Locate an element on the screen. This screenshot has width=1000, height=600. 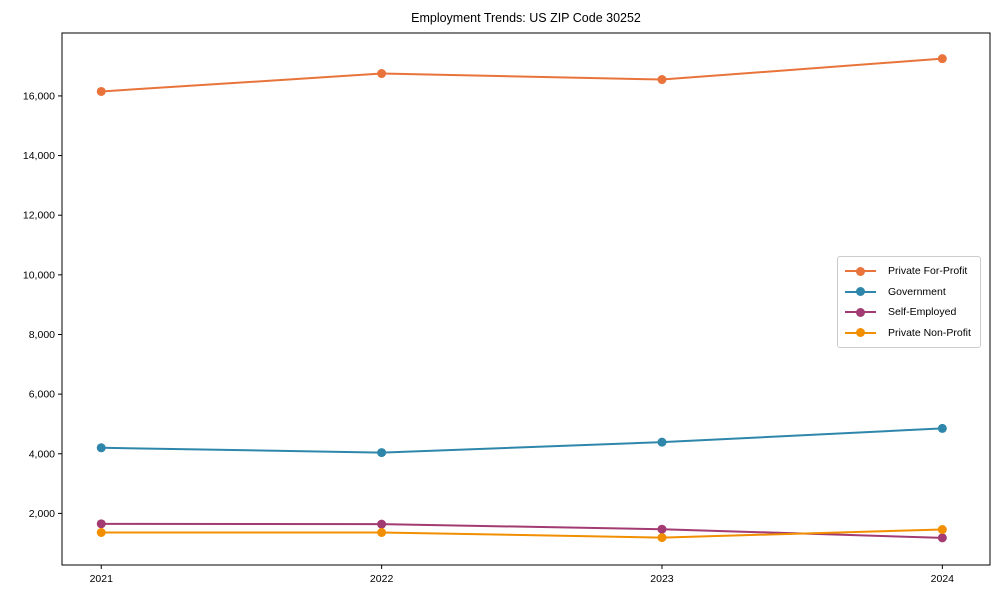
y-tick-label: 16,000 is located at coordinates (39, 96).